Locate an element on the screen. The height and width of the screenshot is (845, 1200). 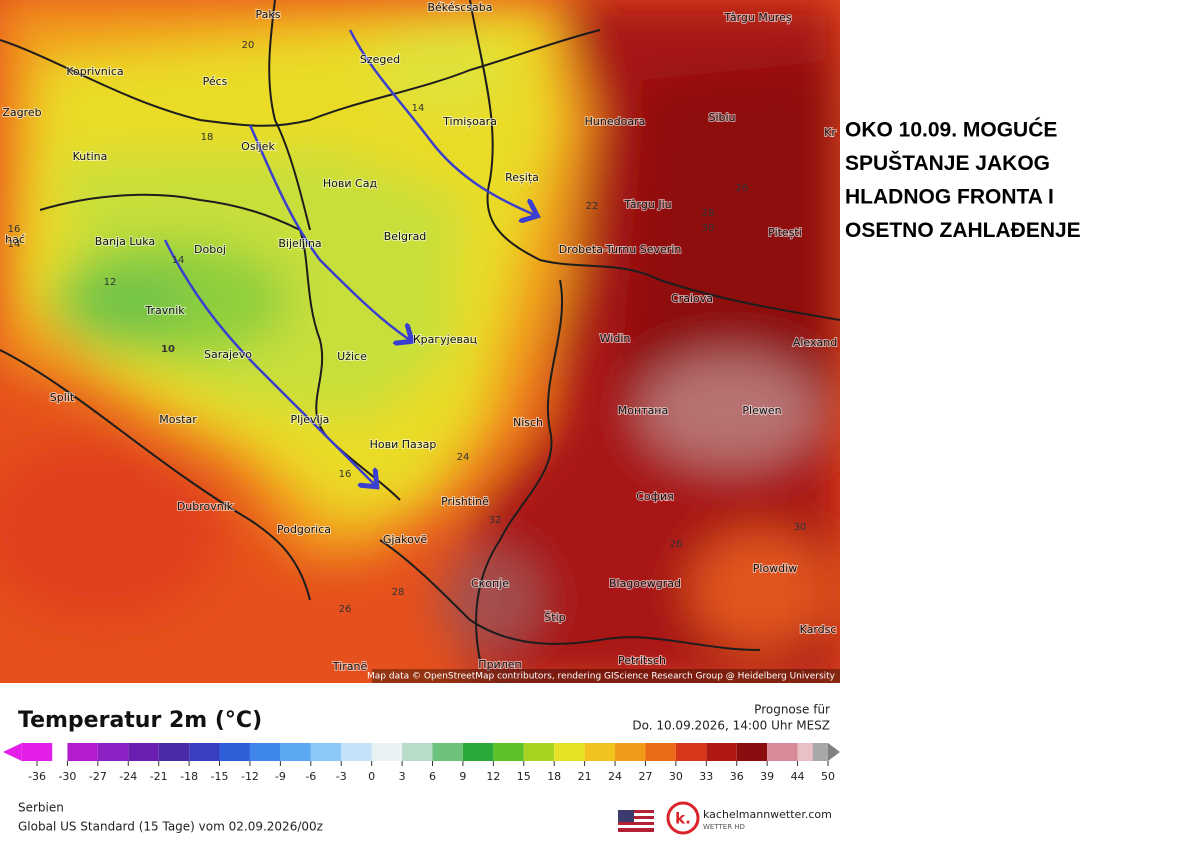
city-label: Bijeljina is located at coordinates (299, 243).